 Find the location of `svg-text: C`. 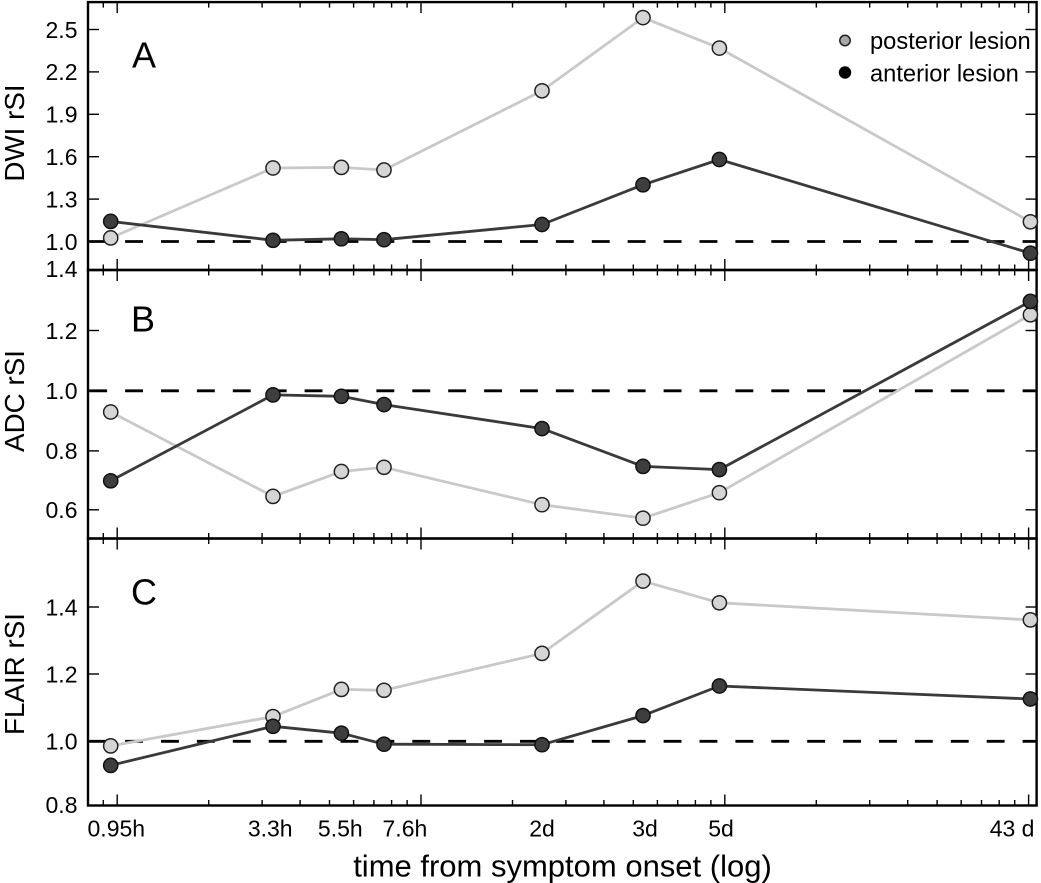

svg-text: C is located at coordinates (144, 592).